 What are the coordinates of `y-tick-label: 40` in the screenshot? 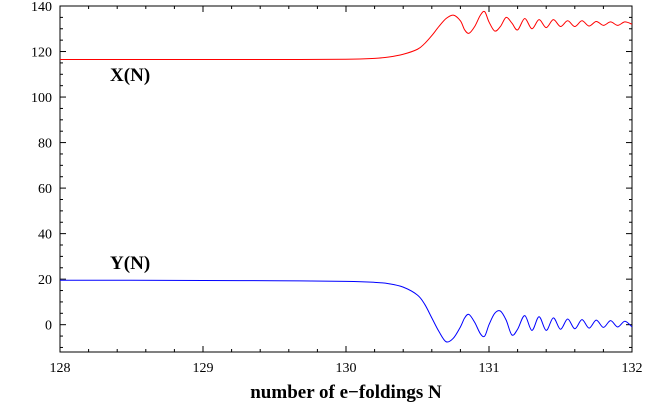 It's located at (45, 235).